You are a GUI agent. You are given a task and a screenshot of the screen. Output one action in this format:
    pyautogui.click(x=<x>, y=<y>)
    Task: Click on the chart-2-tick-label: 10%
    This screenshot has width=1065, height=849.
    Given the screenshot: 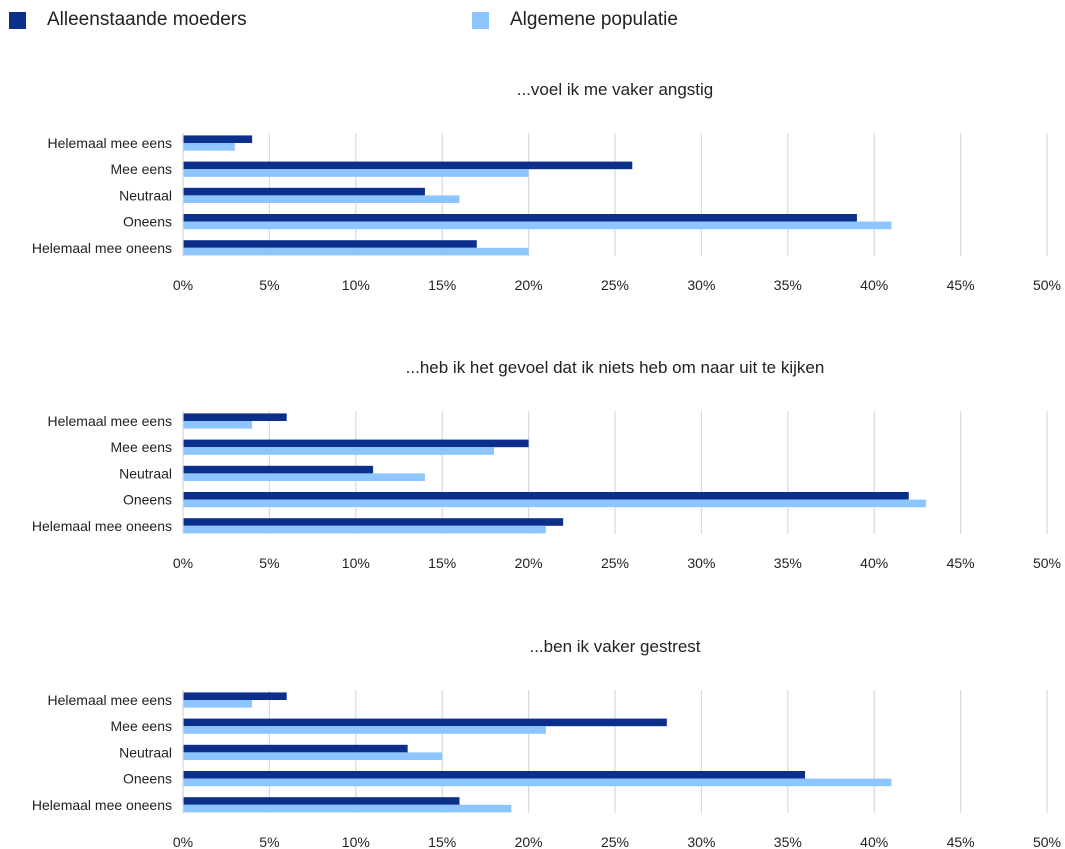 What is the action you would take?
    pyautogui.click(x=356, y=563)
    